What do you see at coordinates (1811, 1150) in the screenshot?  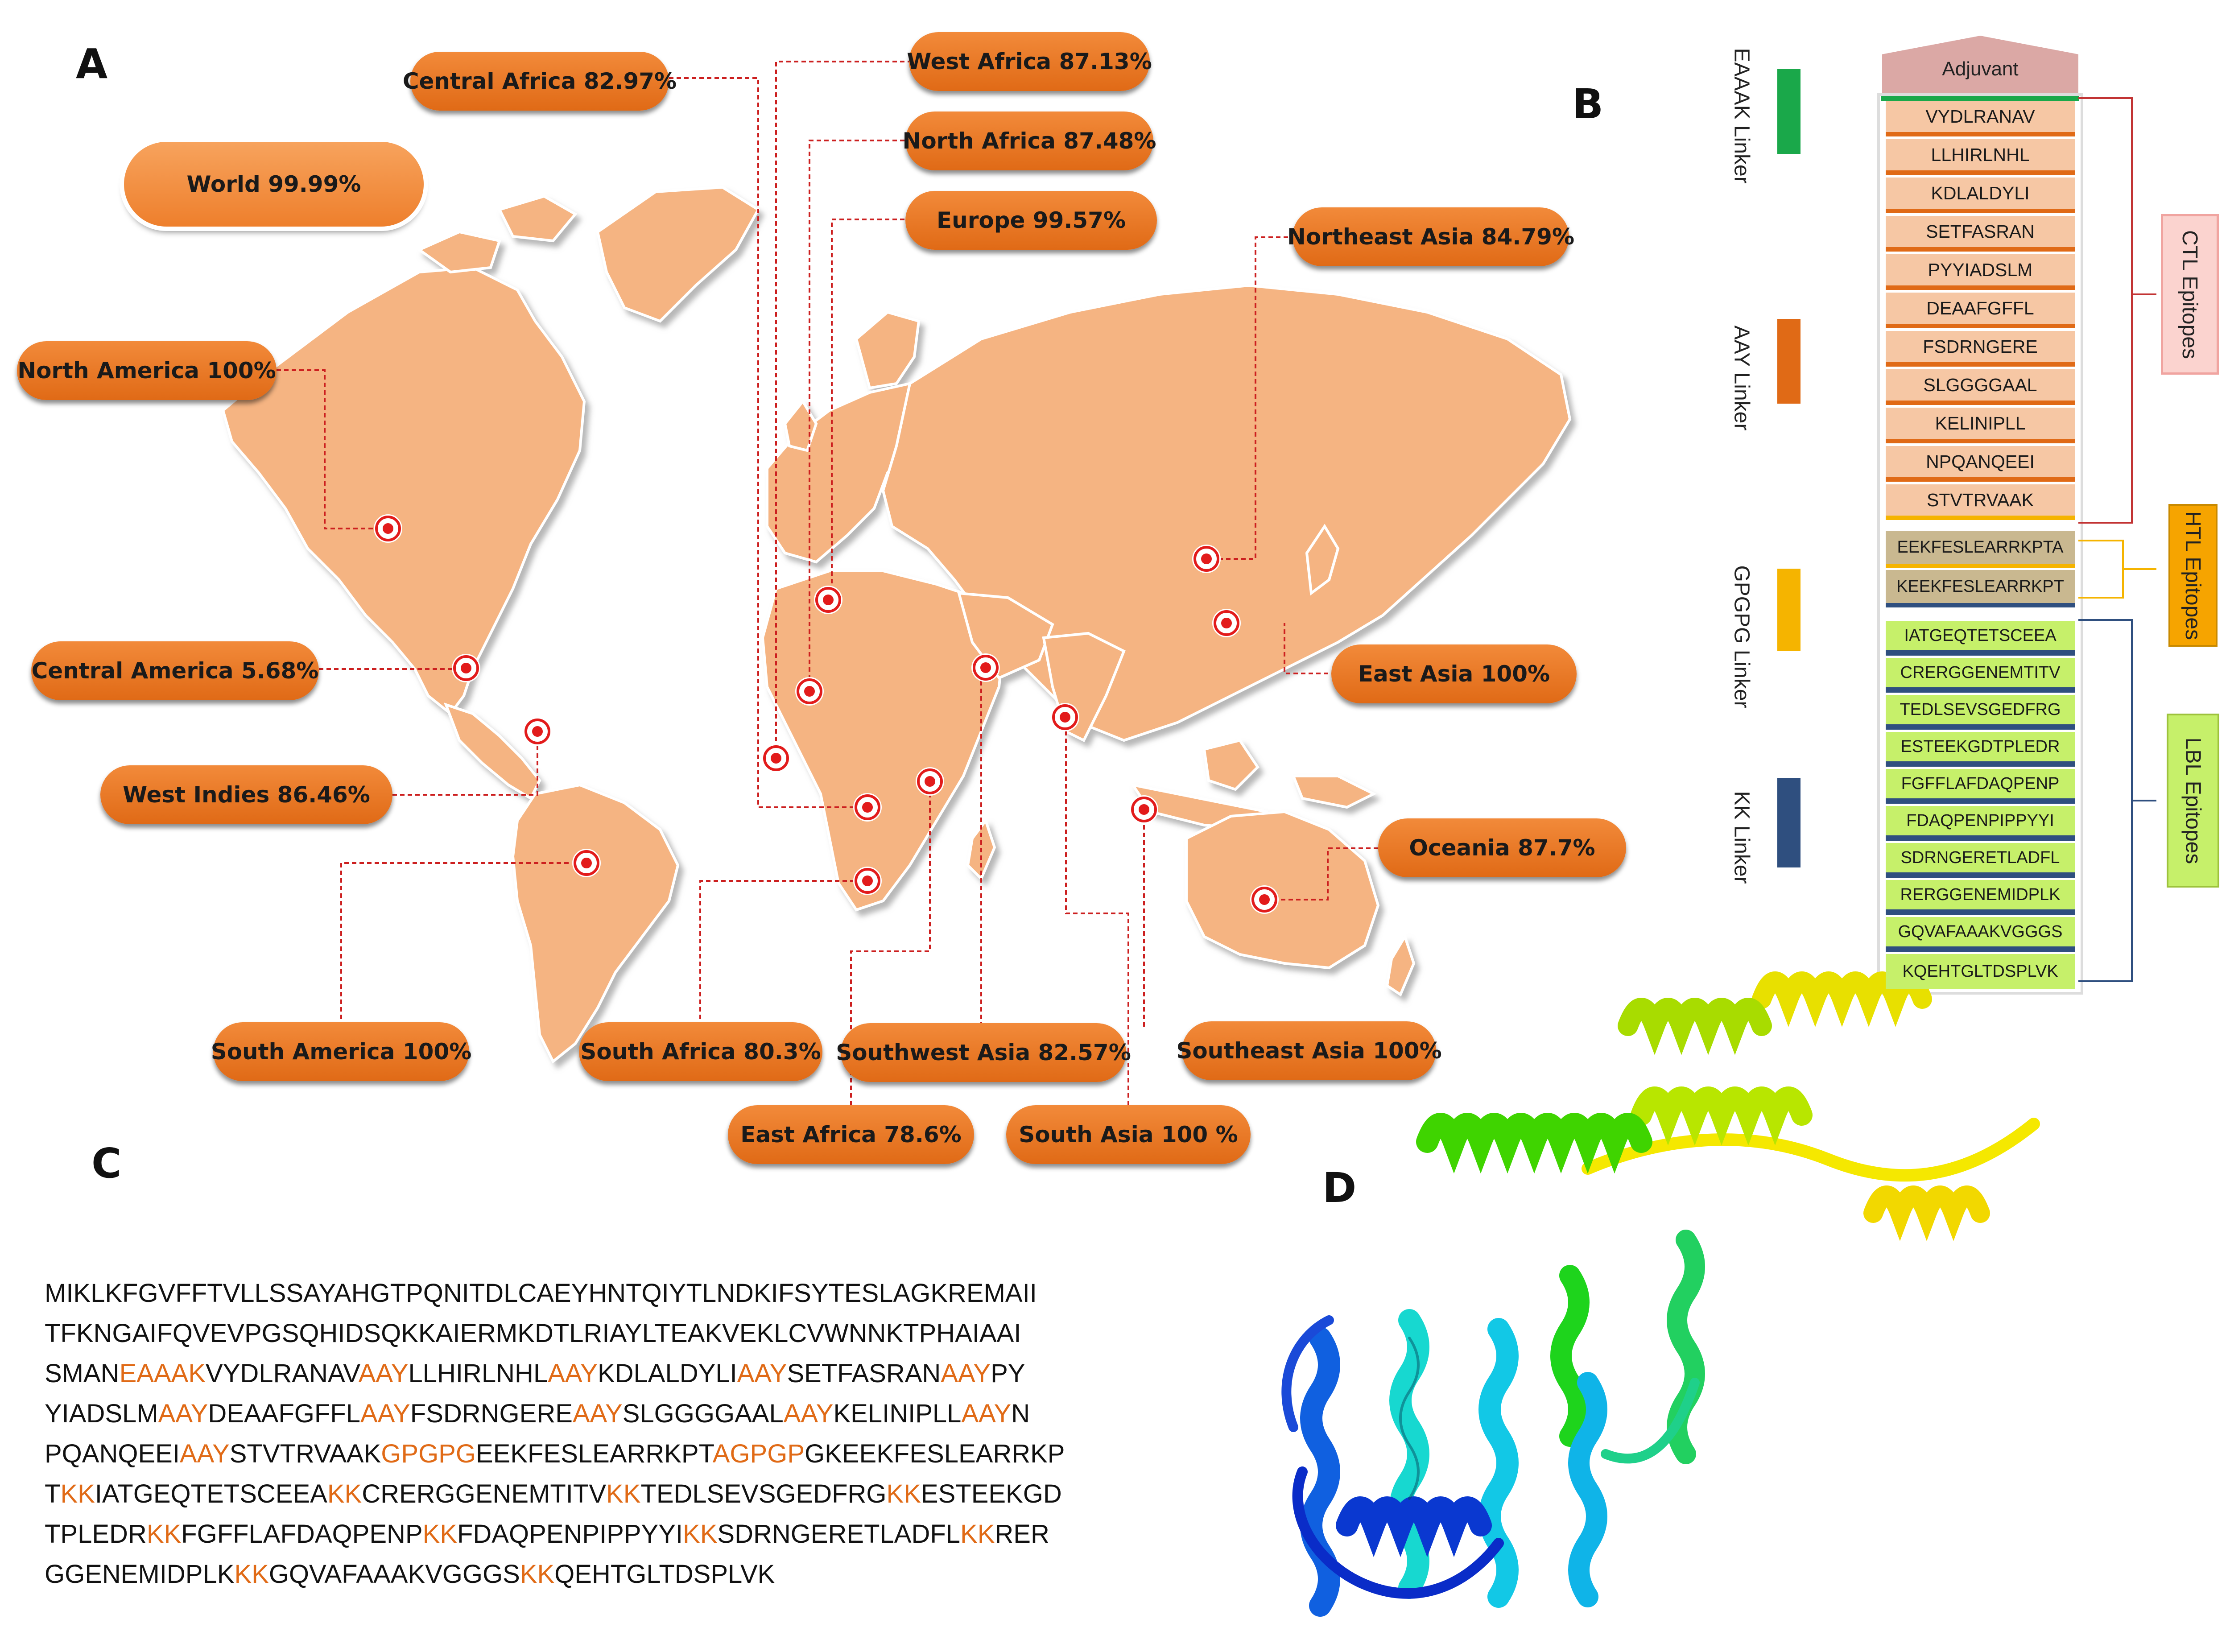 I see `strand-yellow` at bounding box center [1811, 1150].